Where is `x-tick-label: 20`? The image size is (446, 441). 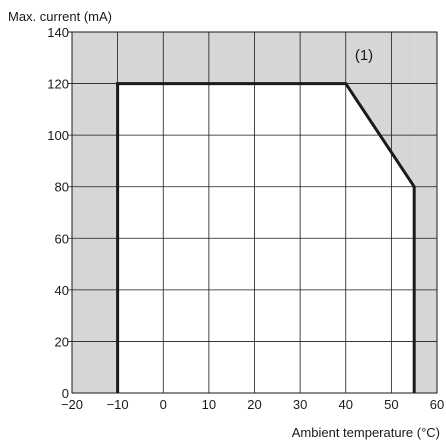 x-tick-label: 20 is located at coordinates (254, 404).